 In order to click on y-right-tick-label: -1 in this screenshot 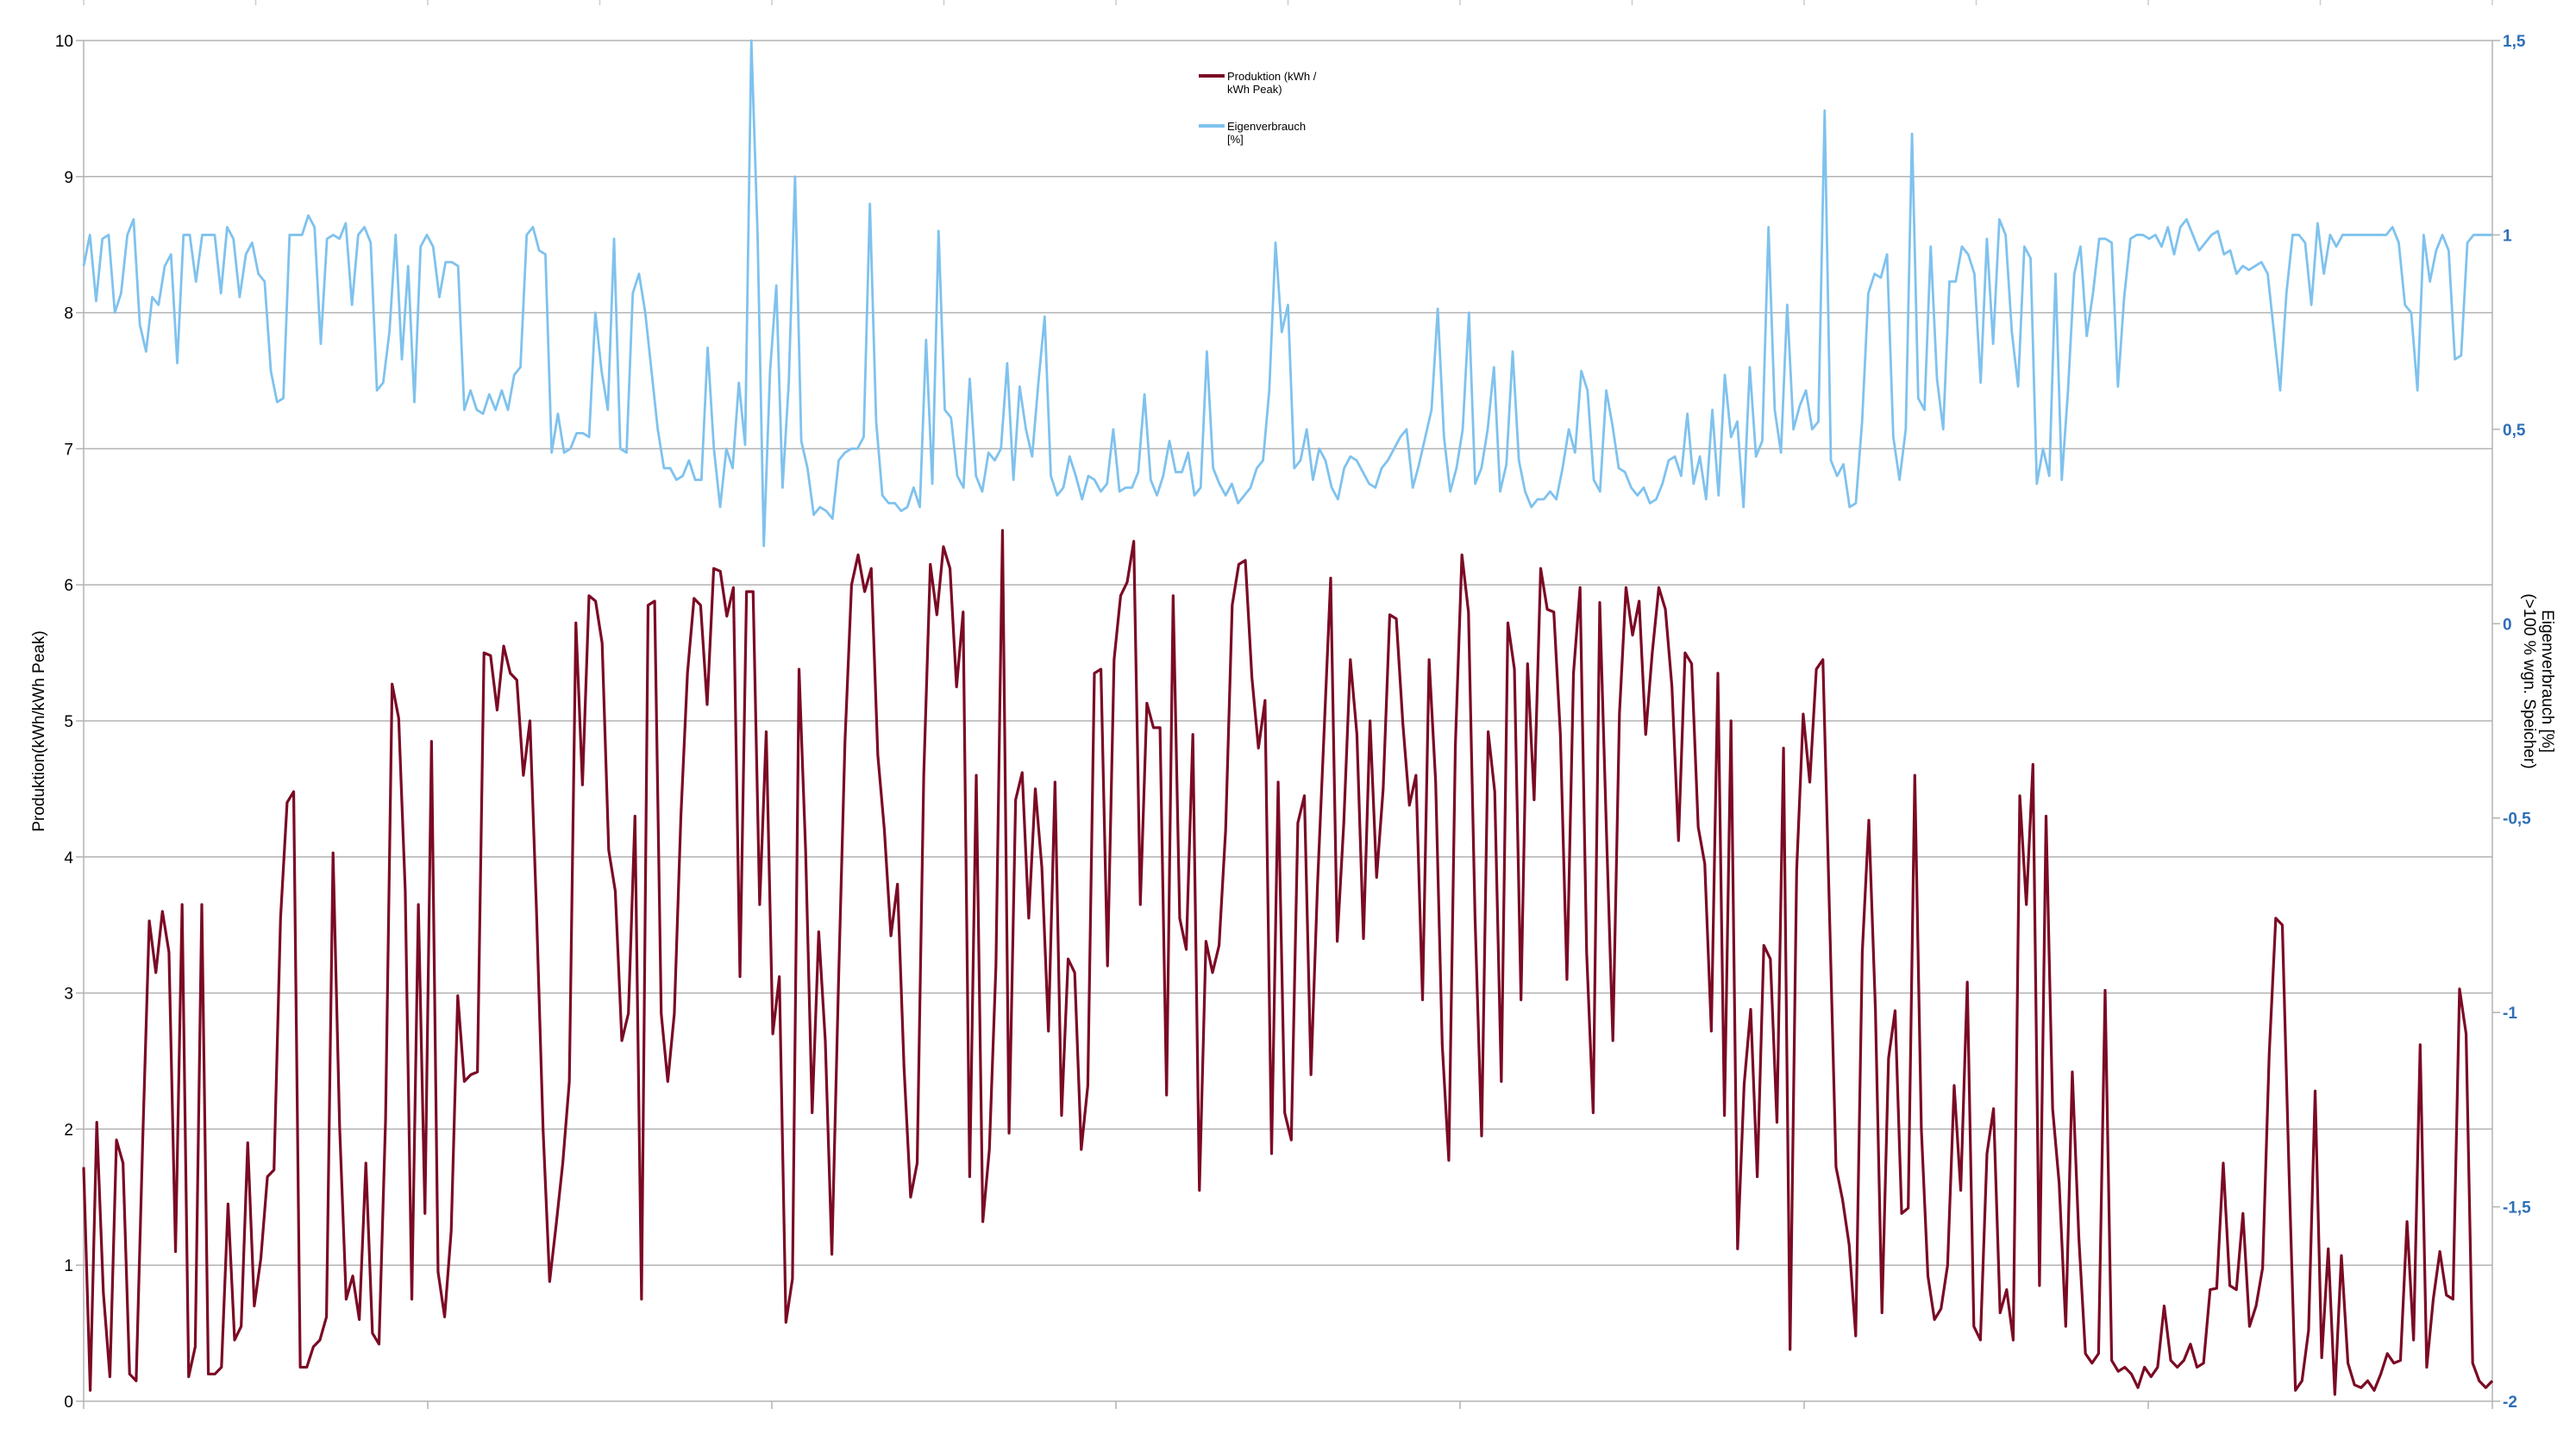, I will do `click(2510, 1014)`.